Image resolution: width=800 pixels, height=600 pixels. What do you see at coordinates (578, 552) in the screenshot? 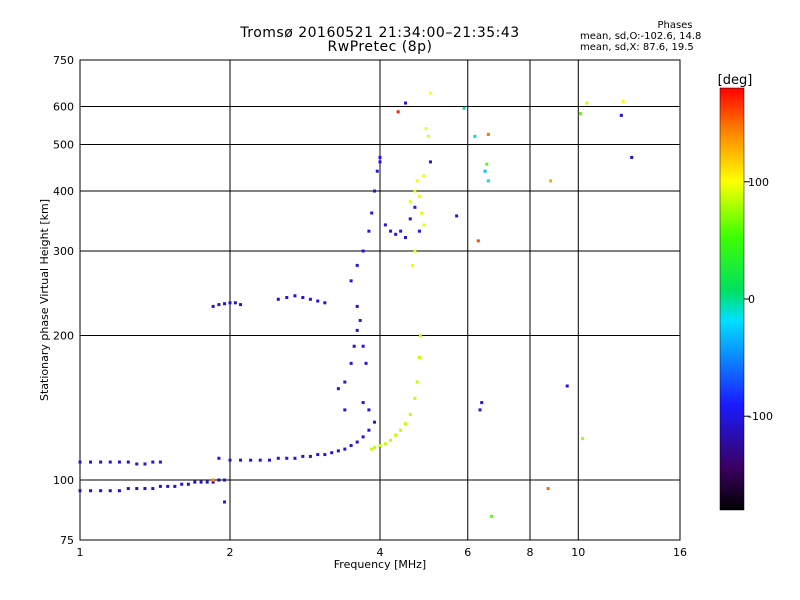
I see `x-tick-label: 10` at bounding box center [578, 552].